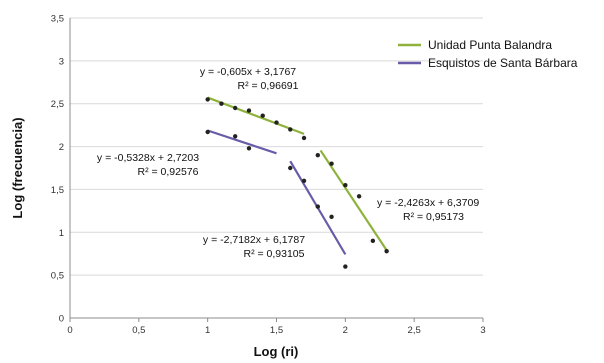  What do you see at coordinates (61, 319) in the screenshot?
I see `y-tick-label: 0` at bounding box center [61, 319].